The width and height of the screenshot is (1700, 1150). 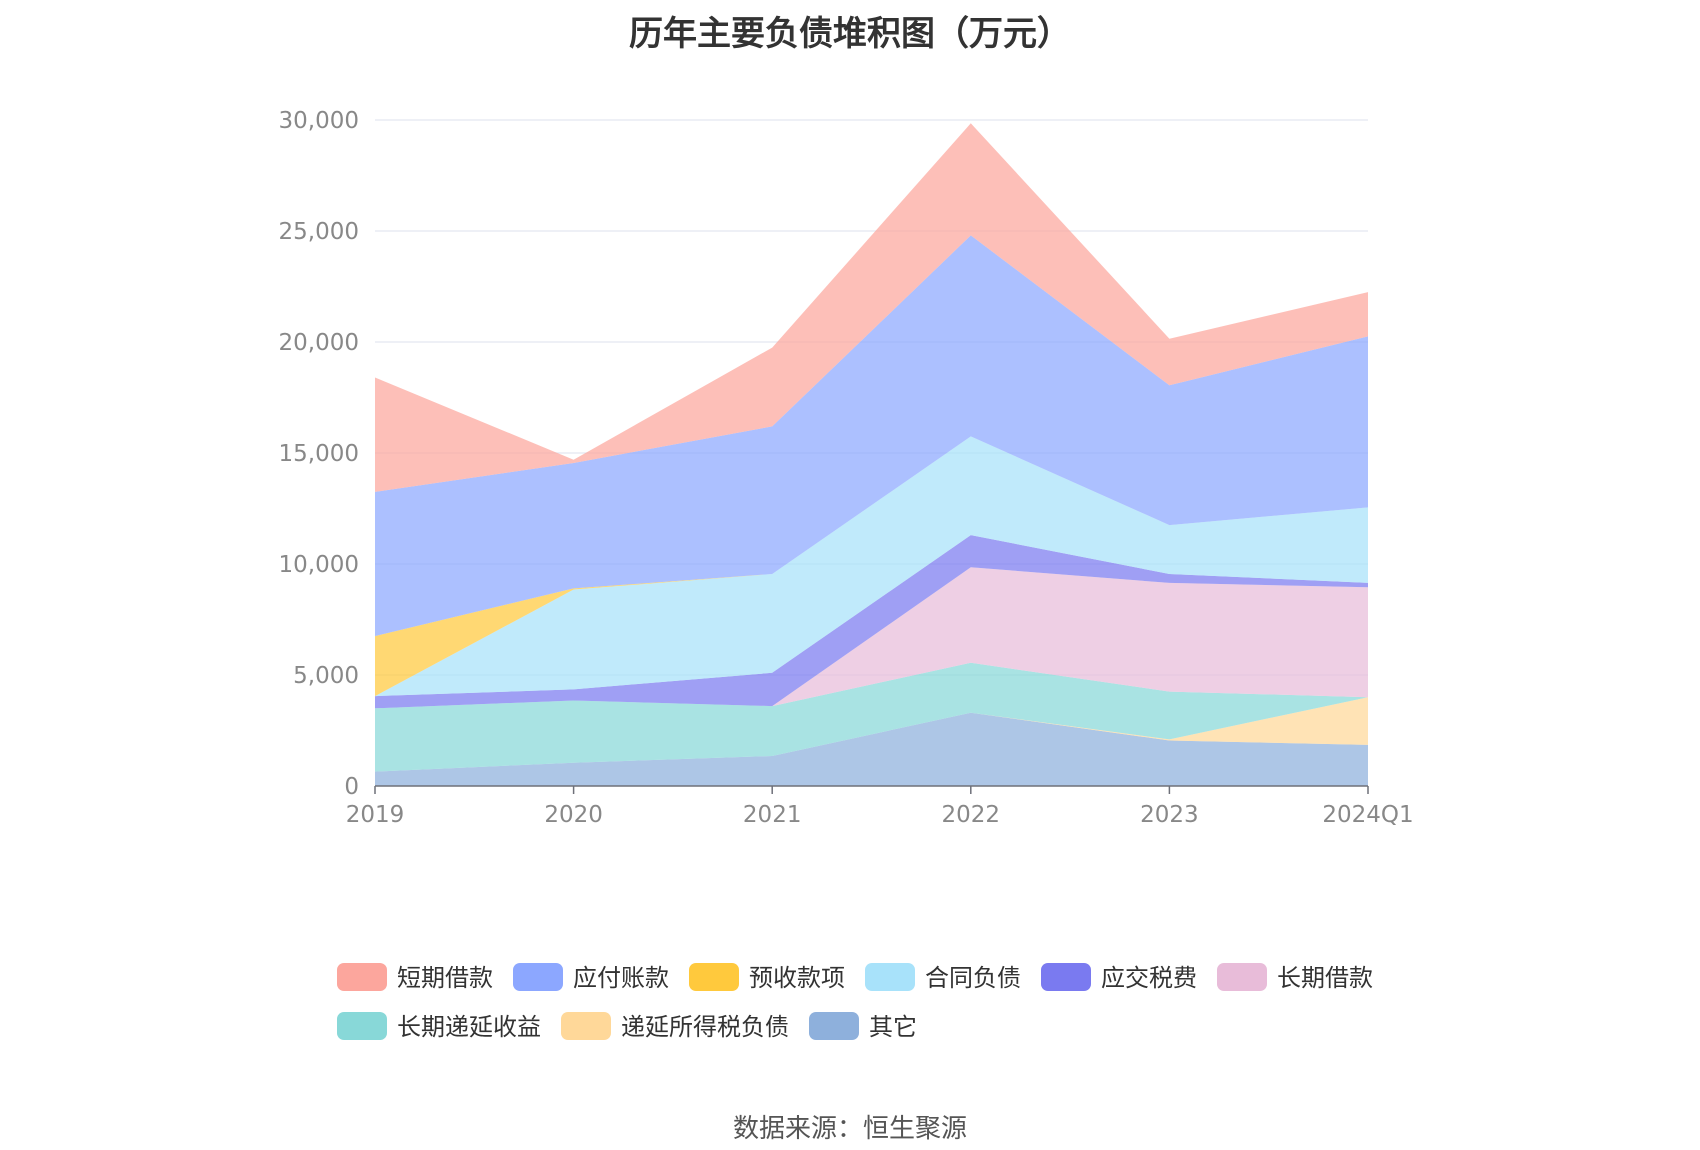 I want to click on legend-label: 合同负债, so click(x=973, y=978).